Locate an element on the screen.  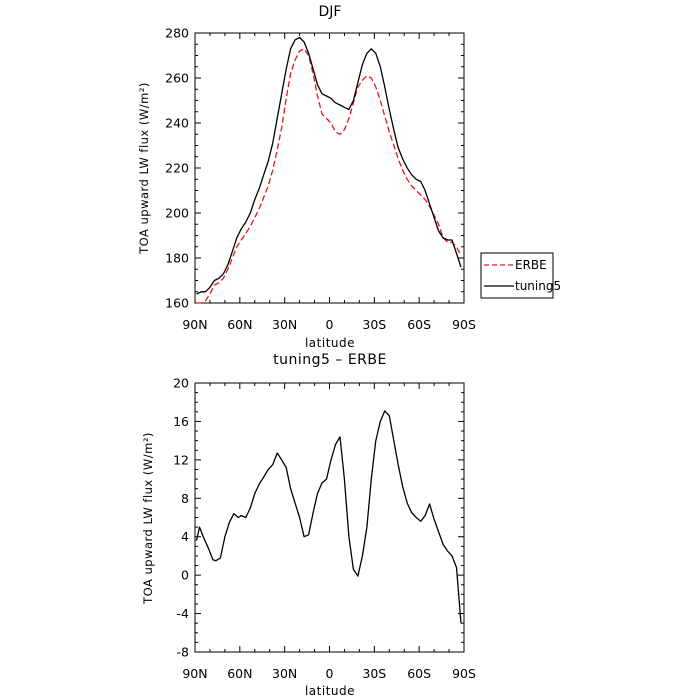
y-tick-label: -4 is located at coordinates (183, 613).